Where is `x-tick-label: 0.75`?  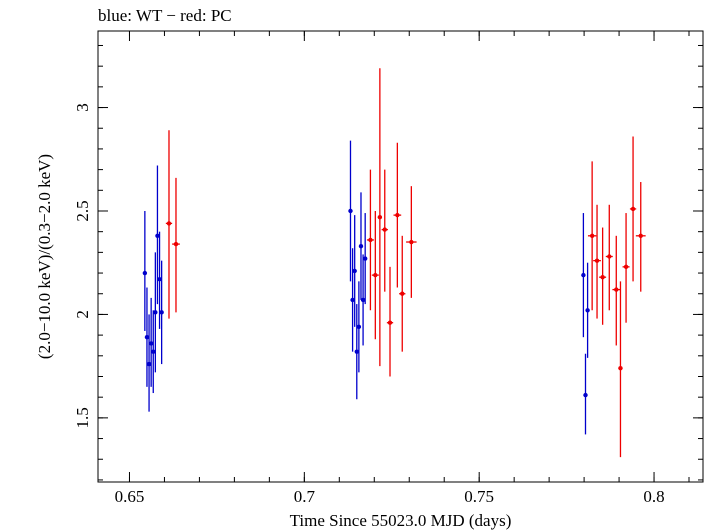 x-tick-label: 0.75 is located at coordinates (479, 496).